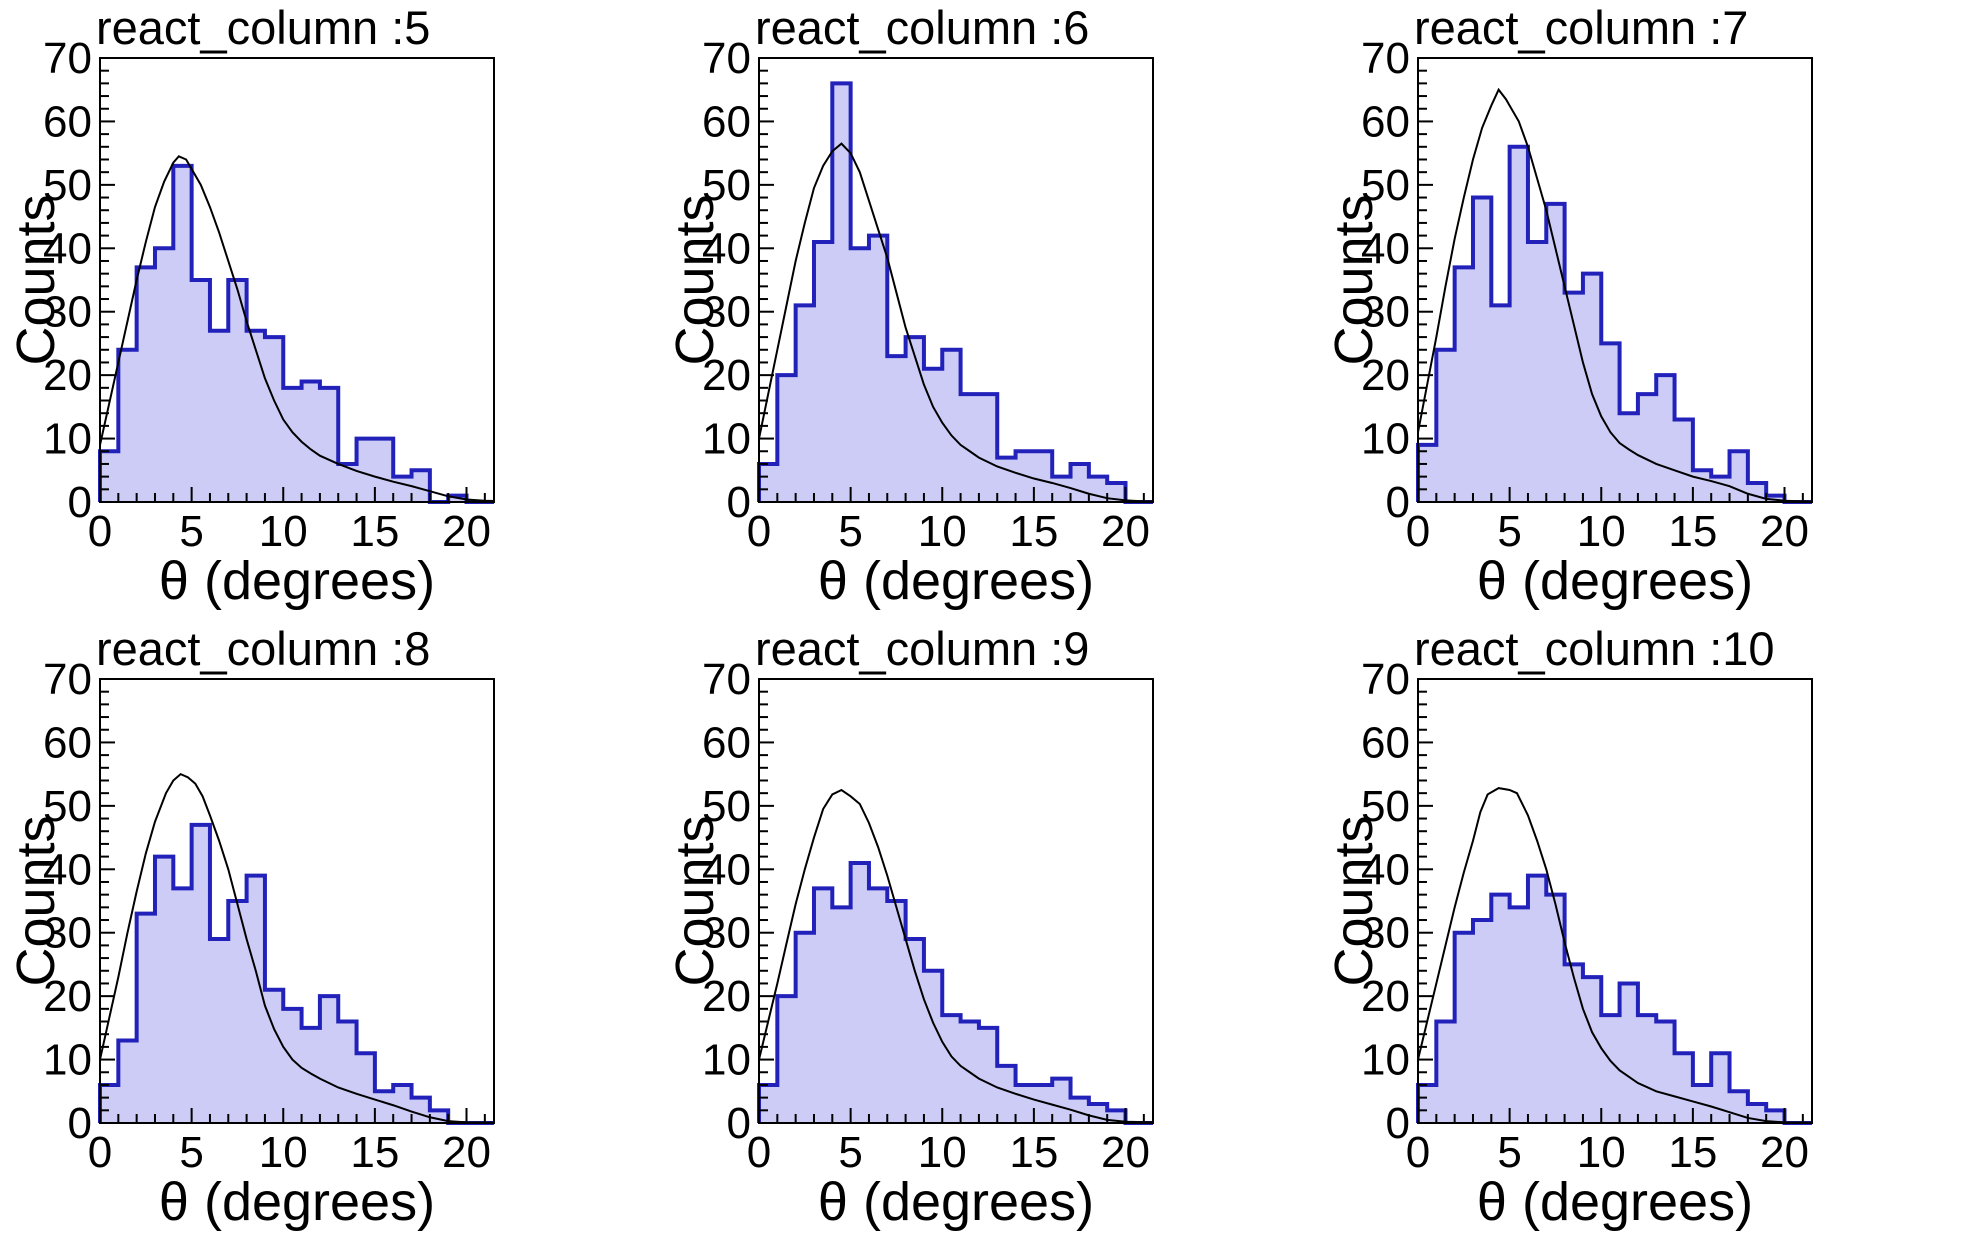  I want to click on panel-title-react-column-8: react_column :8, so click(263, 648).